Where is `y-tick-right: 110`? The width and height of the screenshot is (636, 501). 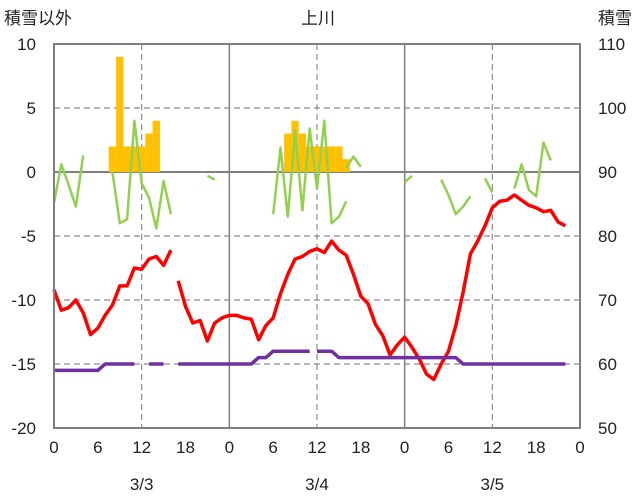
y-tick-right: 110 is located at coordinates (611, 44).